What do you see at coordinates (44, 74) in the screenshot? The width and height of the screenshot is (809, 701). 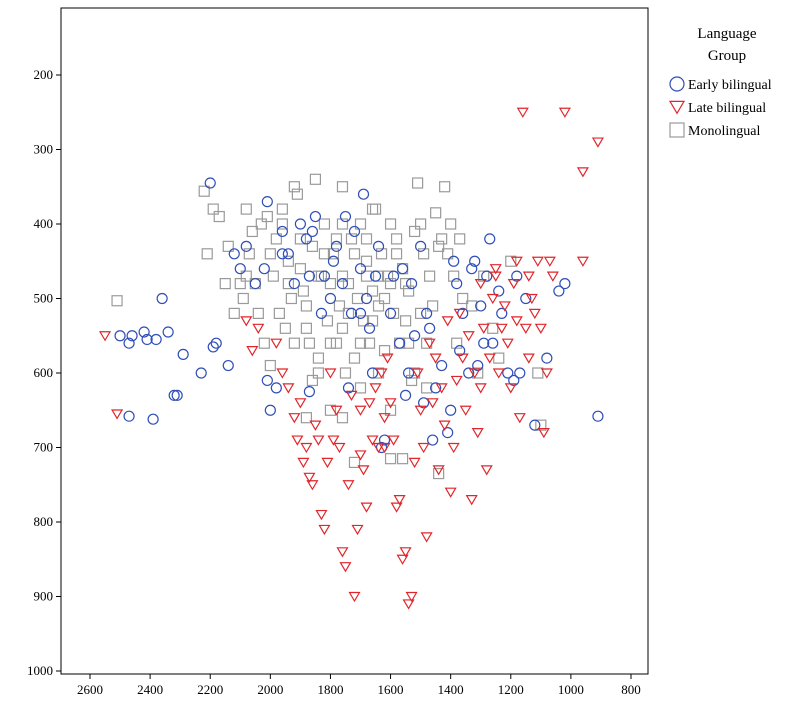 I see `y-tick-label: 200` at bounding box center [44, 74].